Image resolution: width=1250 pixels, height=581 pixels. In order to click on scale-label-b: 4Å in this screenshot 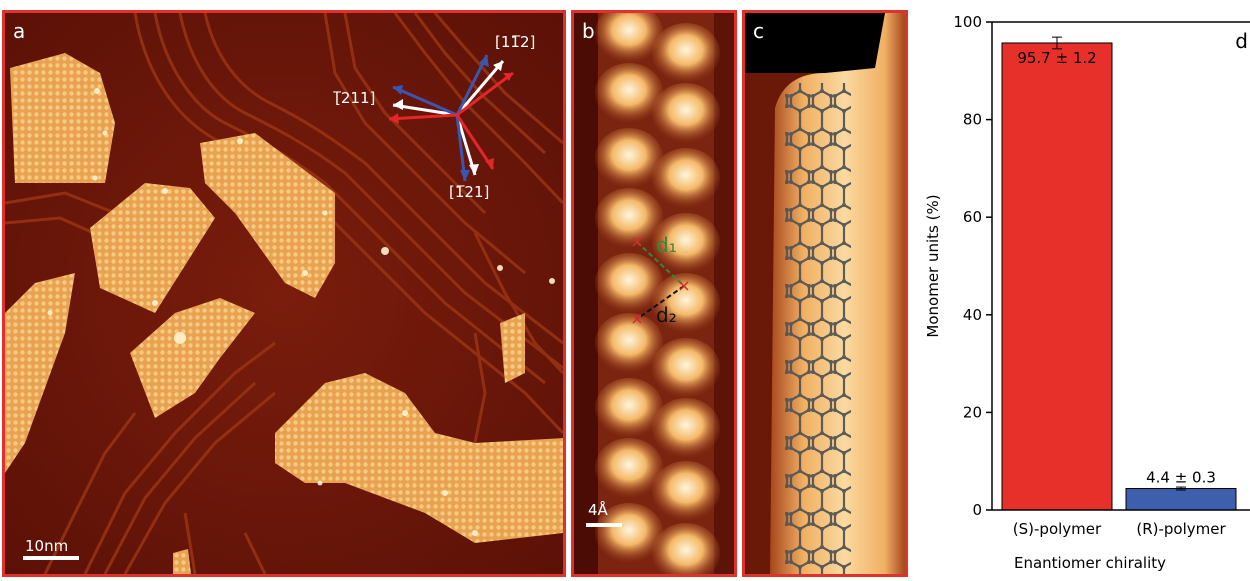, I will do `click(598, 510)`.